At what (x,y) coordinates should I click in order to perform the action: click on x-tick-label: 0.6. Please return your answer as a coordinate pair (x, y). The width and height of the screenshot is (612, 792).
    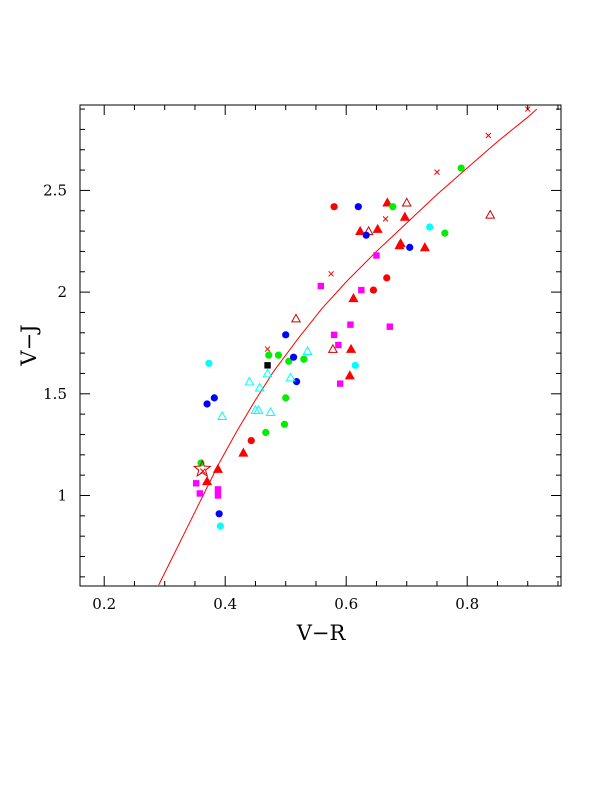
    Looking at the image, I should click on (346, 604).